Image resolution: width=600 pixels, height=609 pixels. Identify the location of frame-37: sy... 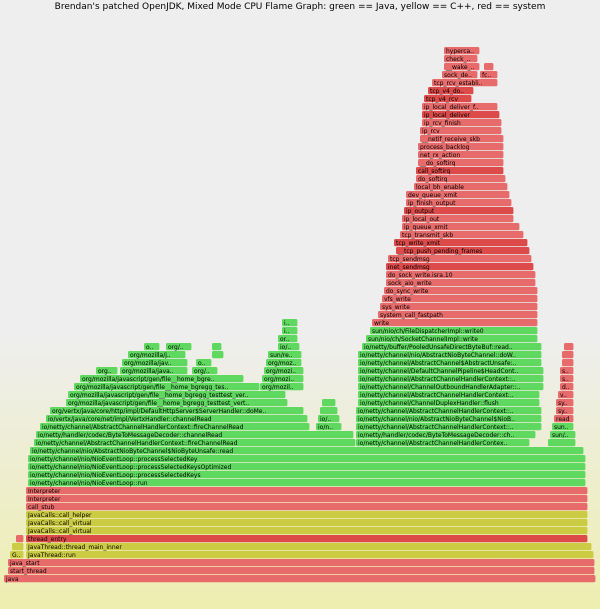
(565, 411).